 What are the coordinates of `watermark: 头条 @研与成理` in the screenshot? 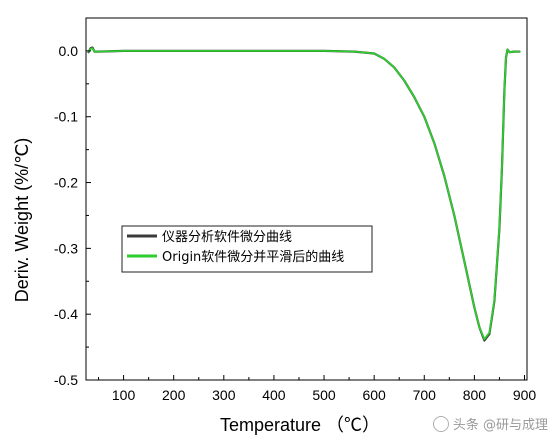 It's located at (490, 423).